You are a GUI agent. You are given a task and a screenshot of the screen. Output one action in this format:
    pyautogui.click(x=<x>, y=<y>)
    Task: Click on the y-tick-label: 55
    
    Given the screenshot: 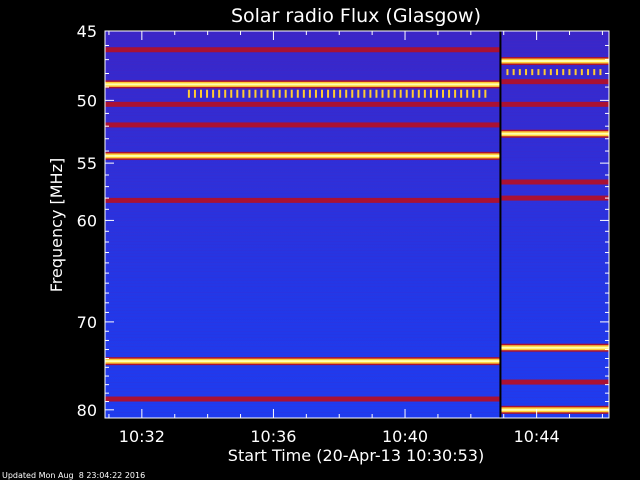 What is the action you would take?
    pyautogui.click(x=87, y=163)
    